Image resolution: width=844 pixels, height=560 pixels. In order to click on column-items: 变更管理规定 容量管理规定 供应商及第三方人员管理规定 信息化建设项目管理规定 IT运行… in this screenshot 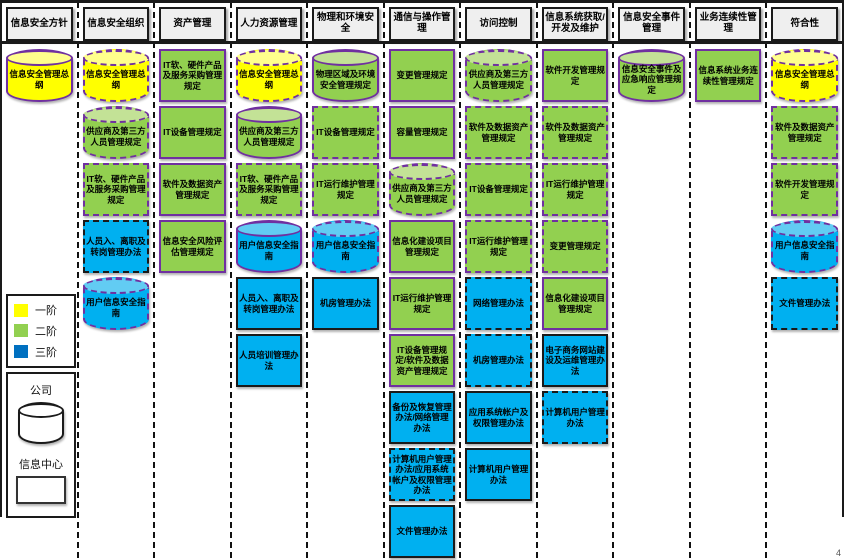, I will do `click(422, 303)`.